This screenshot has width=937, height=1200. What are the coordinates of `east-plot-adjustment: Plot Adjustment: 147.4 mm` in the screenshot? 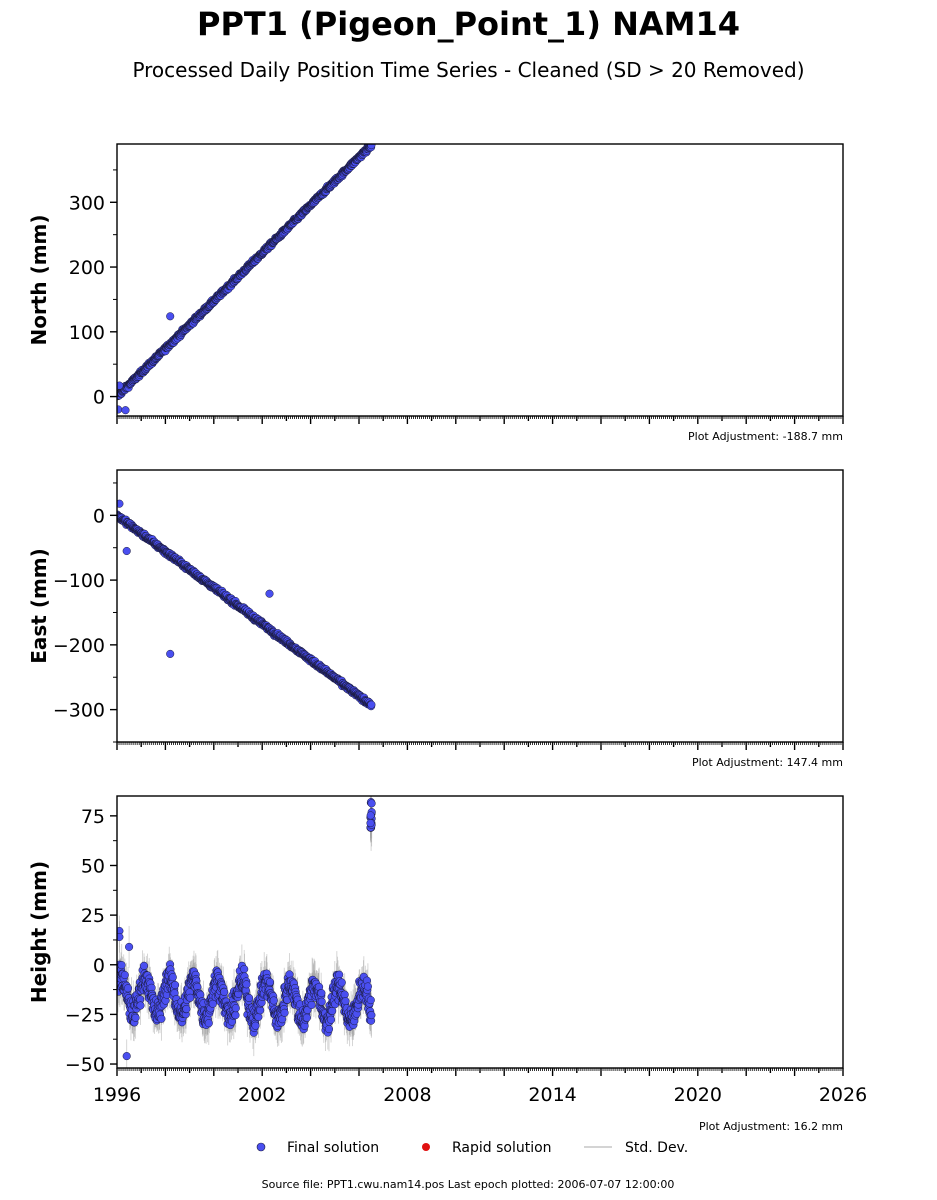 It's located at (767, 762).